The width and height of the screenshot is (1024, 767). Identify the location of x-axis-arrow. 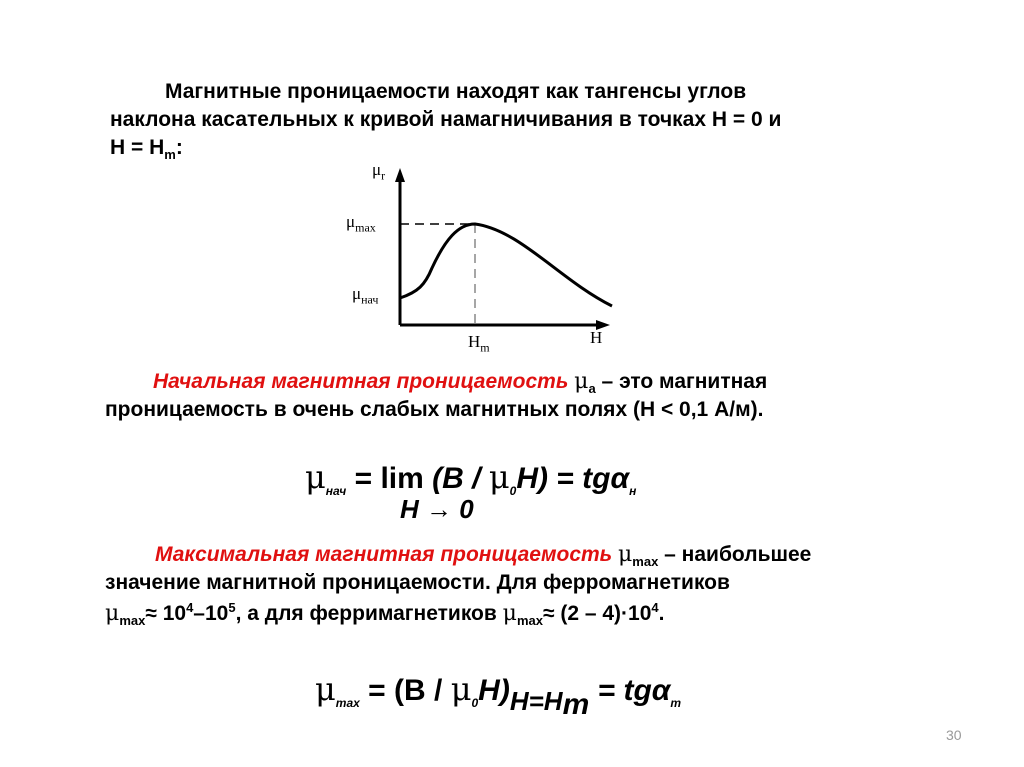
(603, 325).